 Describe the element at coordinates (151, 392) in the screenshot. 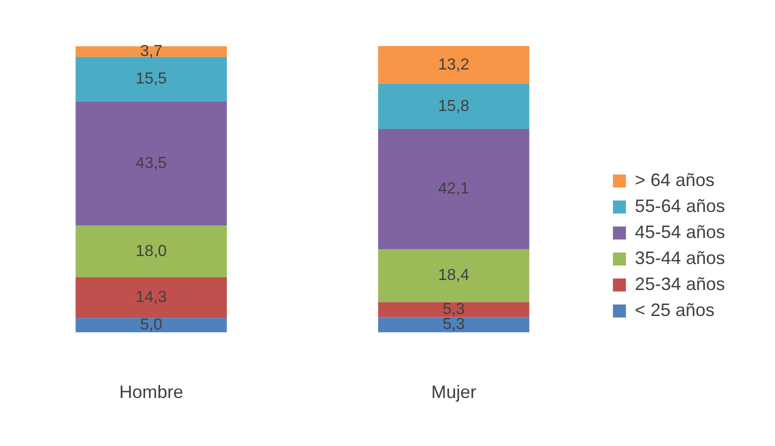

I see `x-tick-label: Hombre` at that location.